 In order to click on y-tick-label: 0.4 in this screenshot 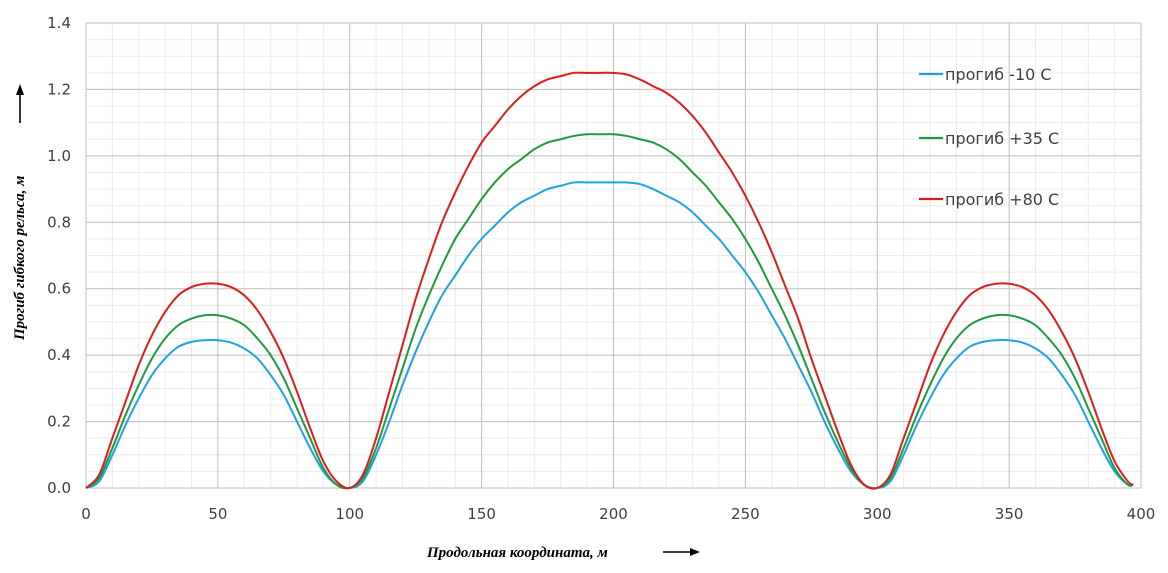, I will do `click(59, 355)`.